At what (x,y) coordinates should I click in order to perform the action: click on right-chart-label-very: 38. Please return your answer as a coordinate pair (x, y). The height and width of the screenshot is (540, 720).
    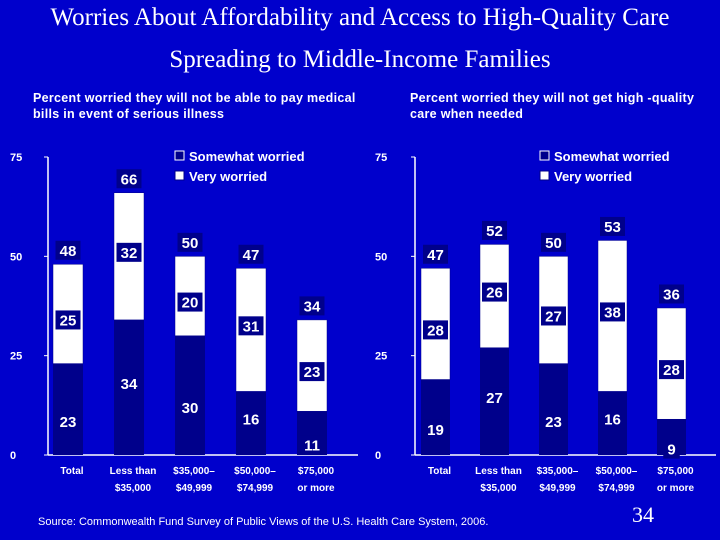
    Looking at the image, I should click on (612, 312).